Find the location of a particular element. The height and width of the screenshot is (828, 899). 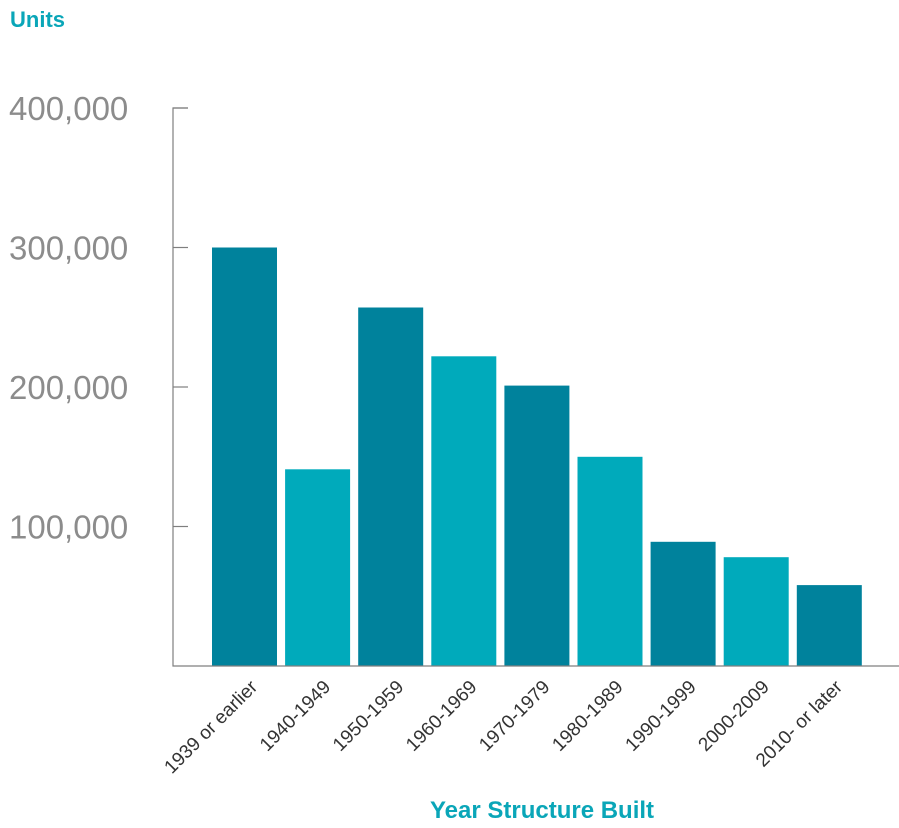

y-tick-label: 300,000 is located at coordinates (68, 248).